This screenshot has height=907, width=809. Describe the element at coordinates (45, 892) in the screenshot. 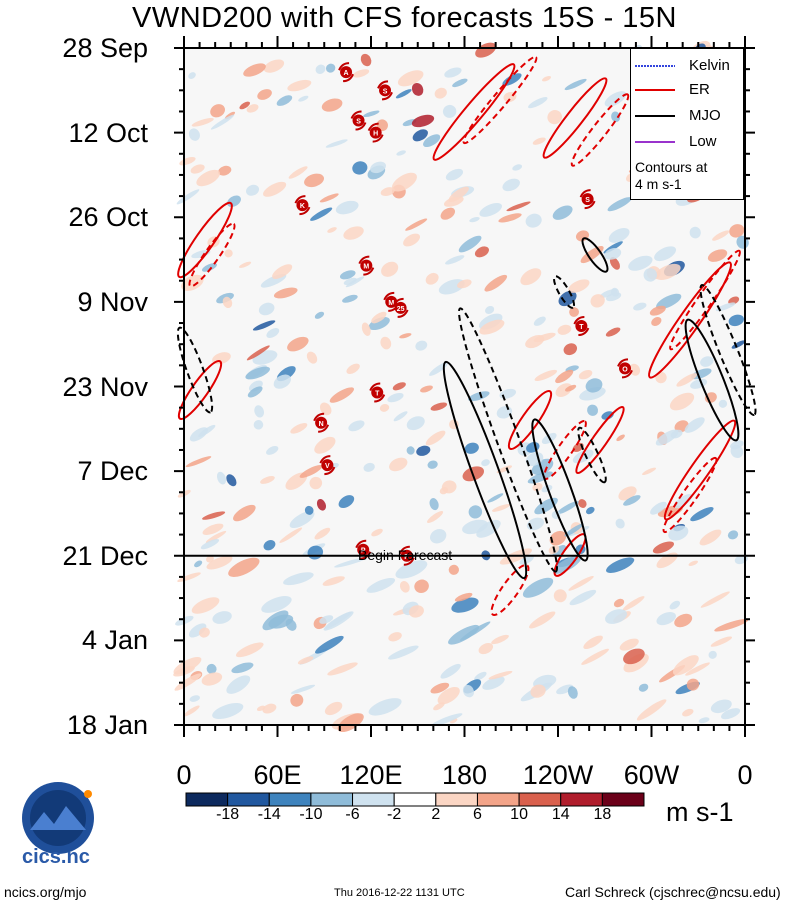

I see `footer-url: ncics.org/mjo` at that location.